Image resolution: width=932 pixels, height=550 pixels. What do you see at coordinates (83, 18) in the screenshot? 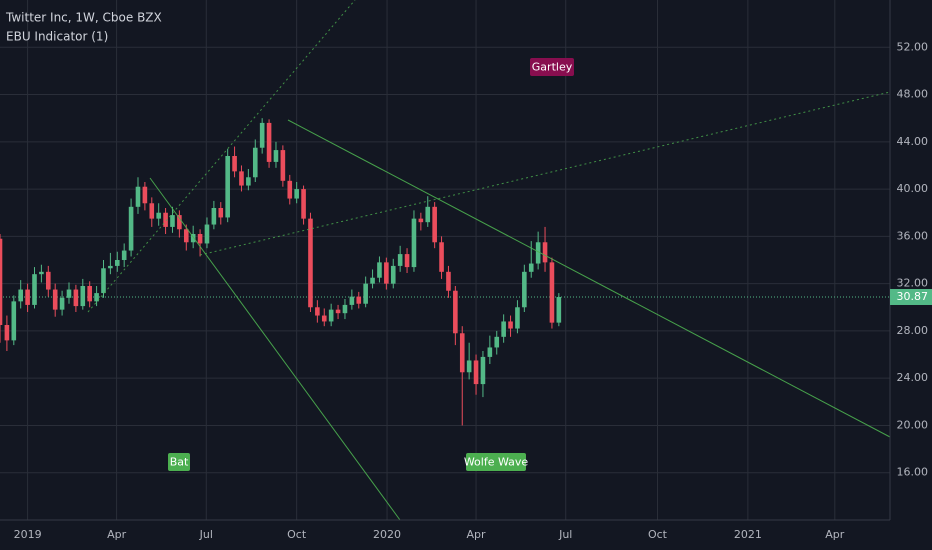
I see `chart-title: Twitter Inc, 1W, Cboe BZX` at bounding box center [83, 18].